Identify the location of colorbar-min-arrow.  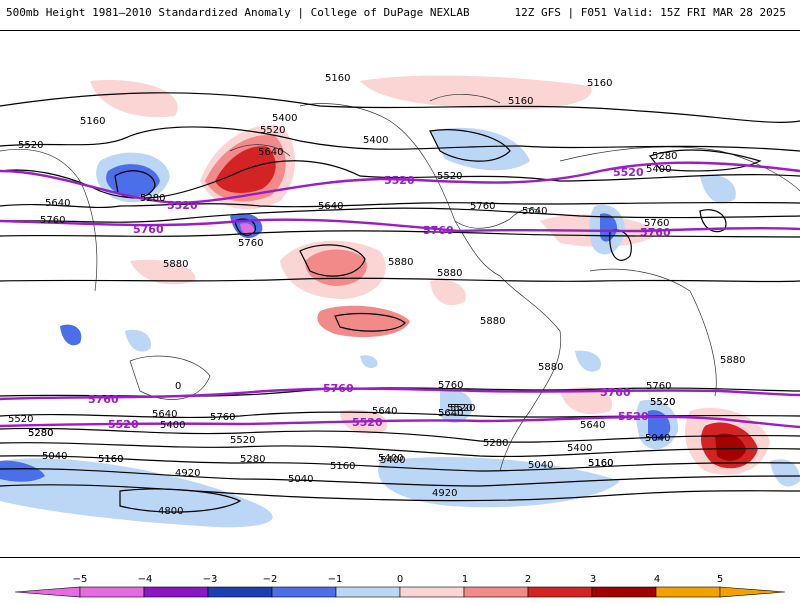
(47, 592).